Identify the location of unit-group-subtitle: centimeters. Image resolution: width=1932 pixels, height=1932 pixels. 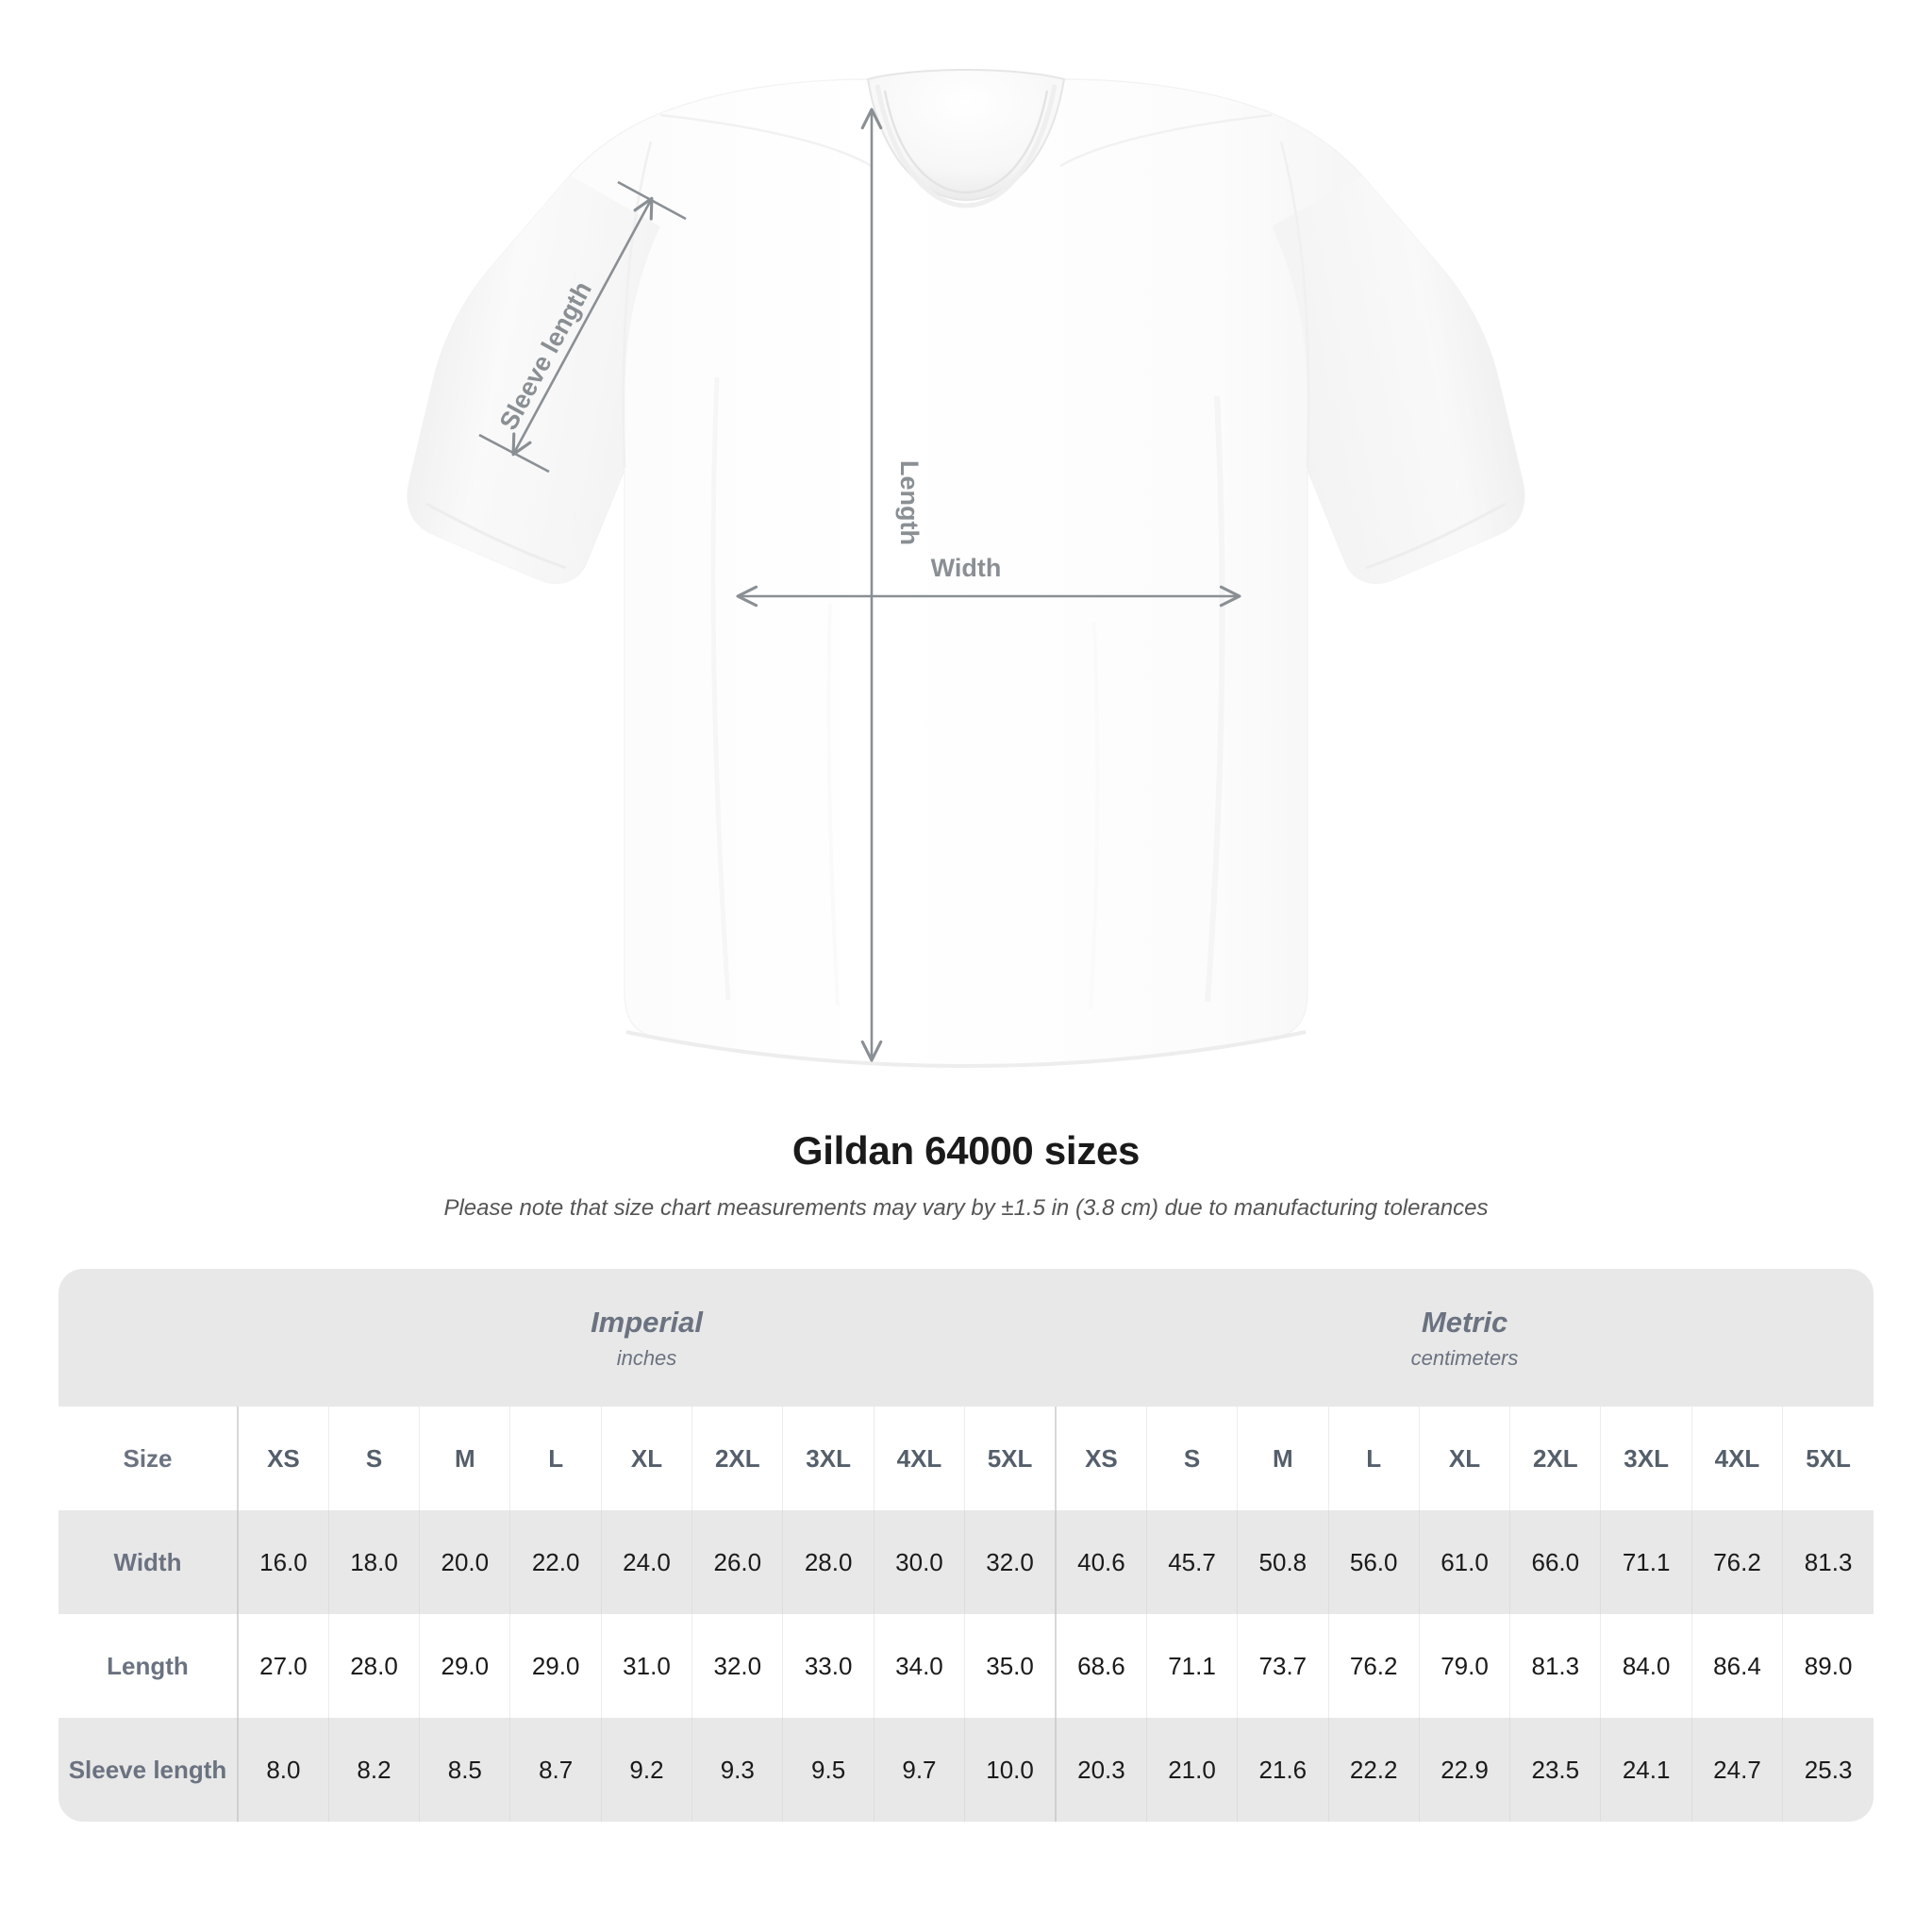
(1464, 1358).